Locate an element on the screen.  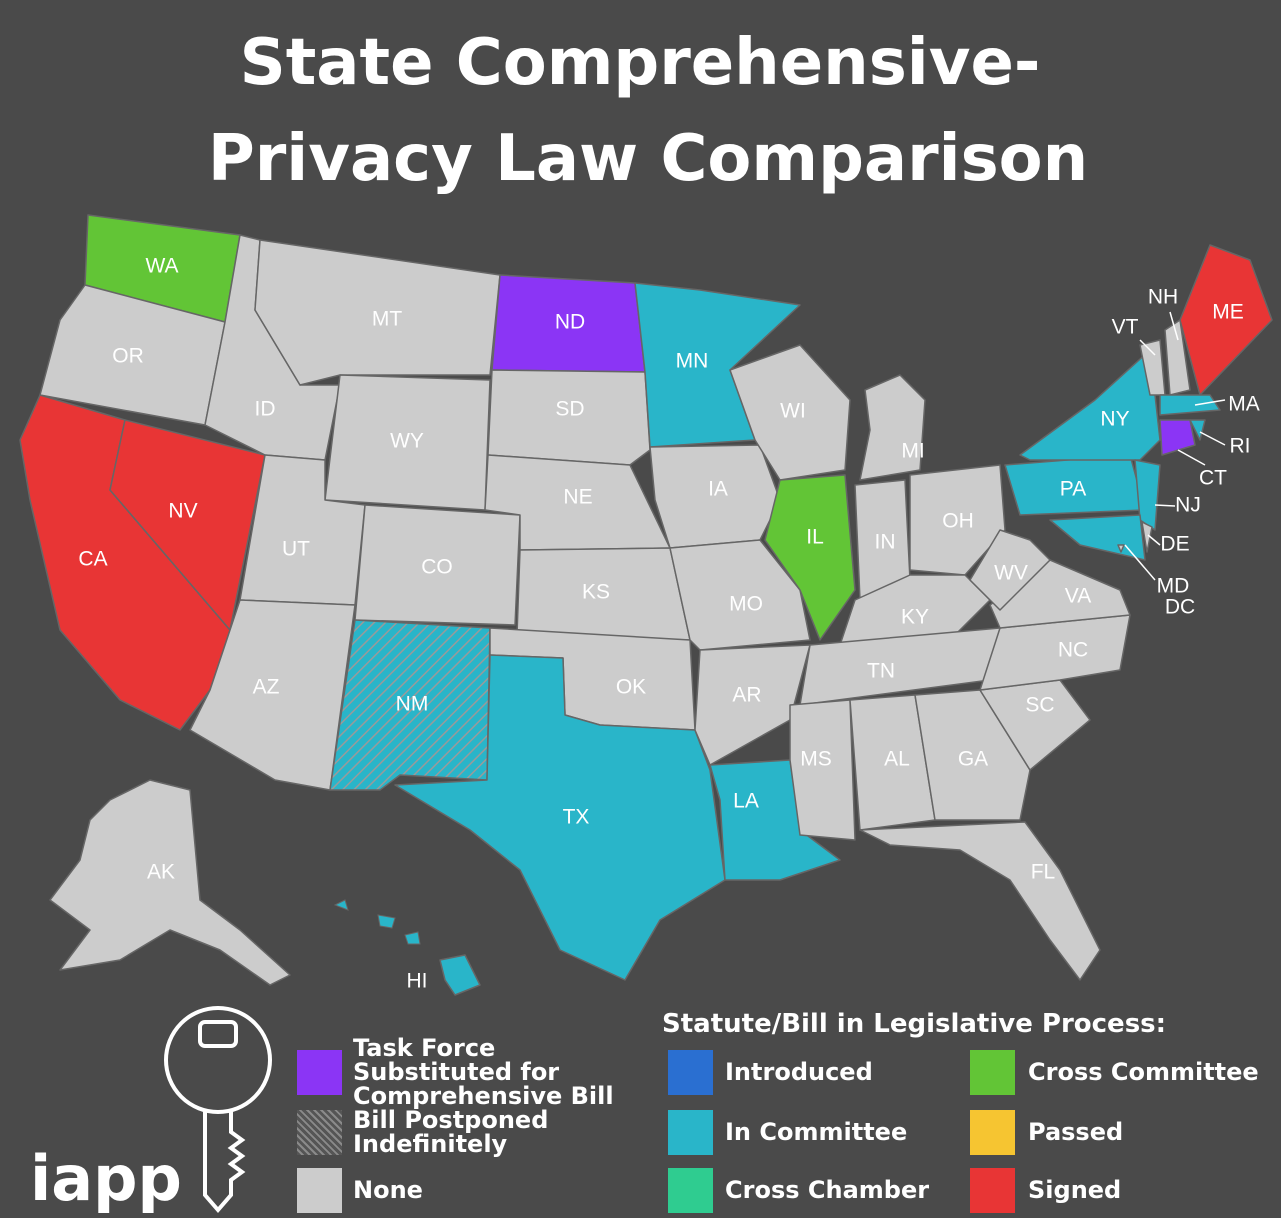
state-label: PA is located at coordinates (1073, 489).